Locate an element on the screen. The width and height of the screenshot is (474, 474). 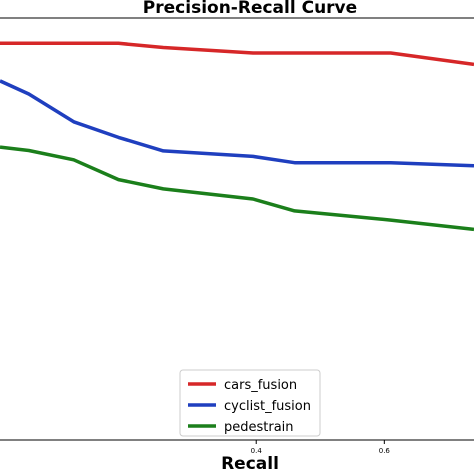
x-axis-label: Recall is located at coordinates (250, 464).